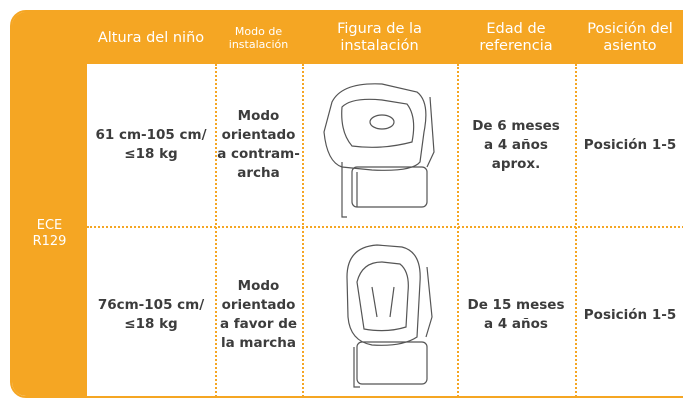  Describe the element at coordinates (516, 29) in the screenshot. I see `text-line: Edad de` at that location.